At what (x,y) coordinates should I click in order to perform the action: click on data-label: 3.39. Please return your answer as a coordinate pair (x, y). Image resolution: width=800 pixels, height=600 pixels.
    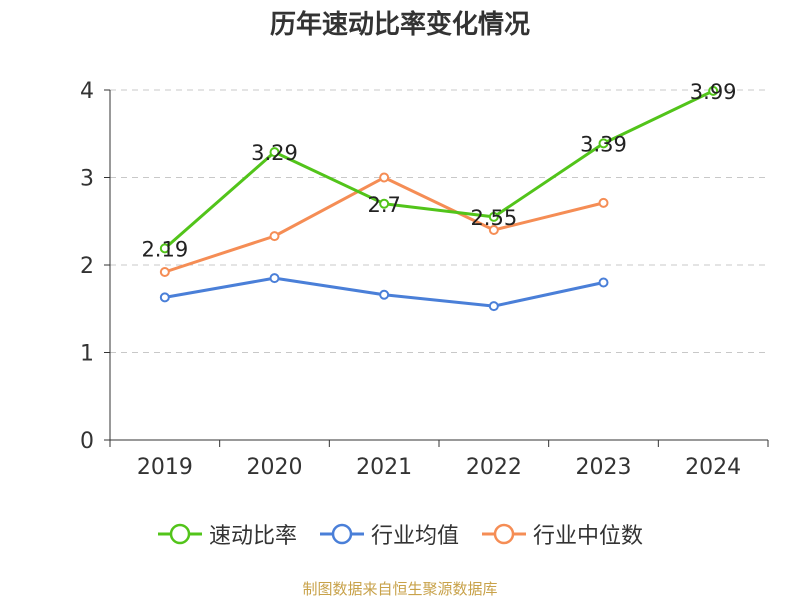
    Looking at the image, I should click on (603, 144).